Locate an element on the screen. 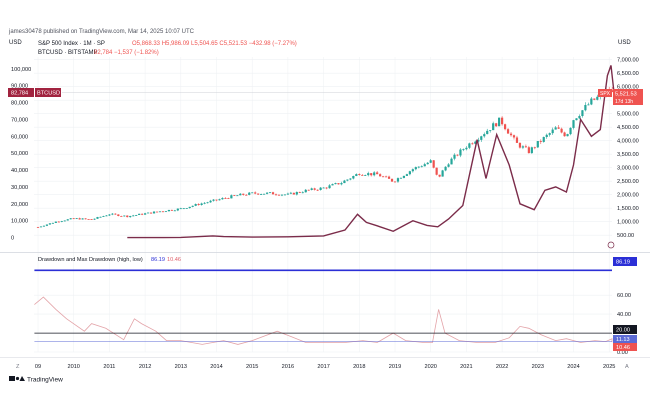 This screenshot has width=650, height=407. time-tick-label: 2012 is located at coordinates (145, 367).